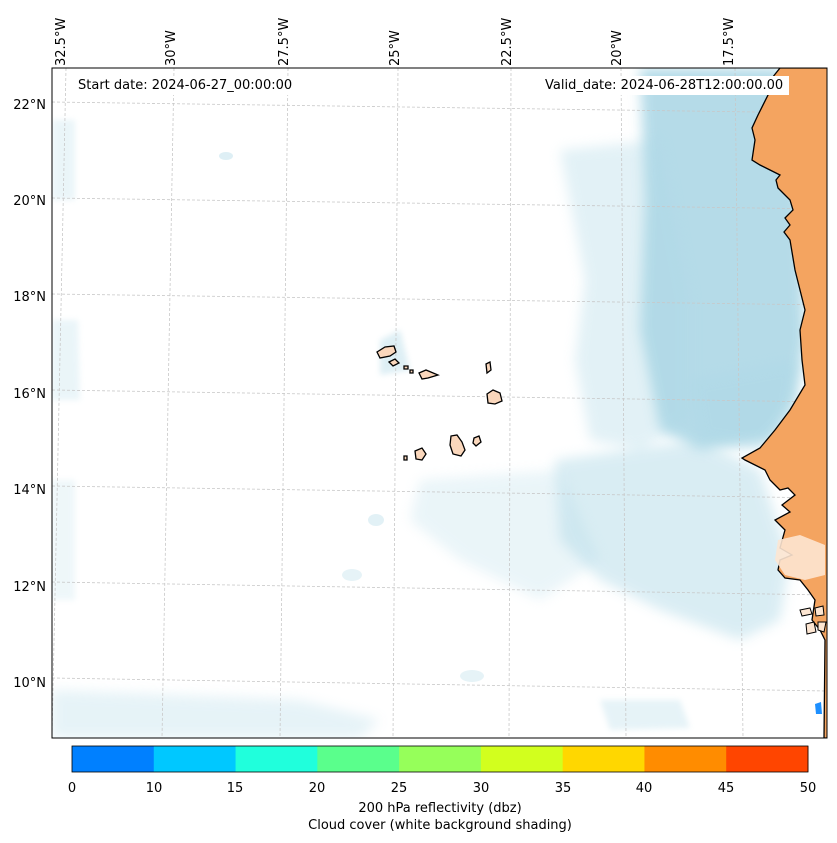 Image resolution: width=837 pixels, height=843 pixels. I want to click on colorbar-frame, so click(440, 759).